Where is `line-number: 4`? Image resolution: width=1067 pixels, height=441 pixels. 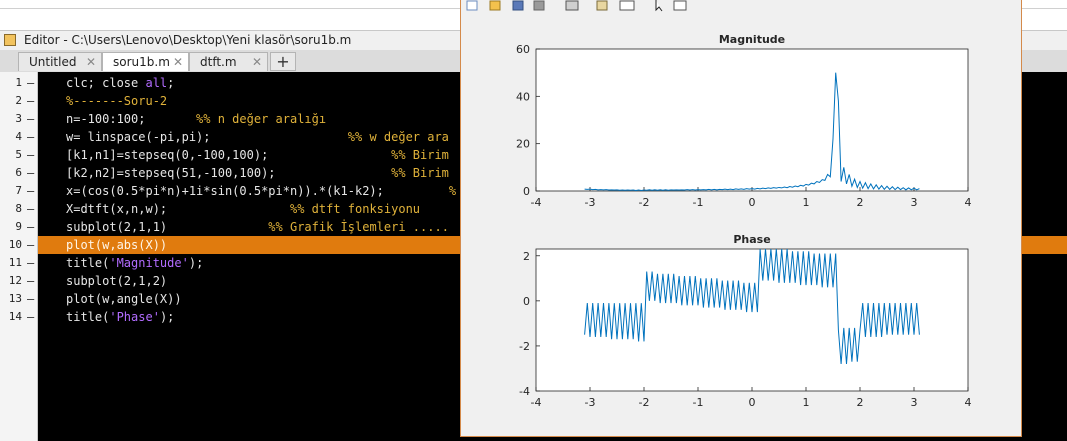 line-number: 4 is located at coordinates (18, 136).